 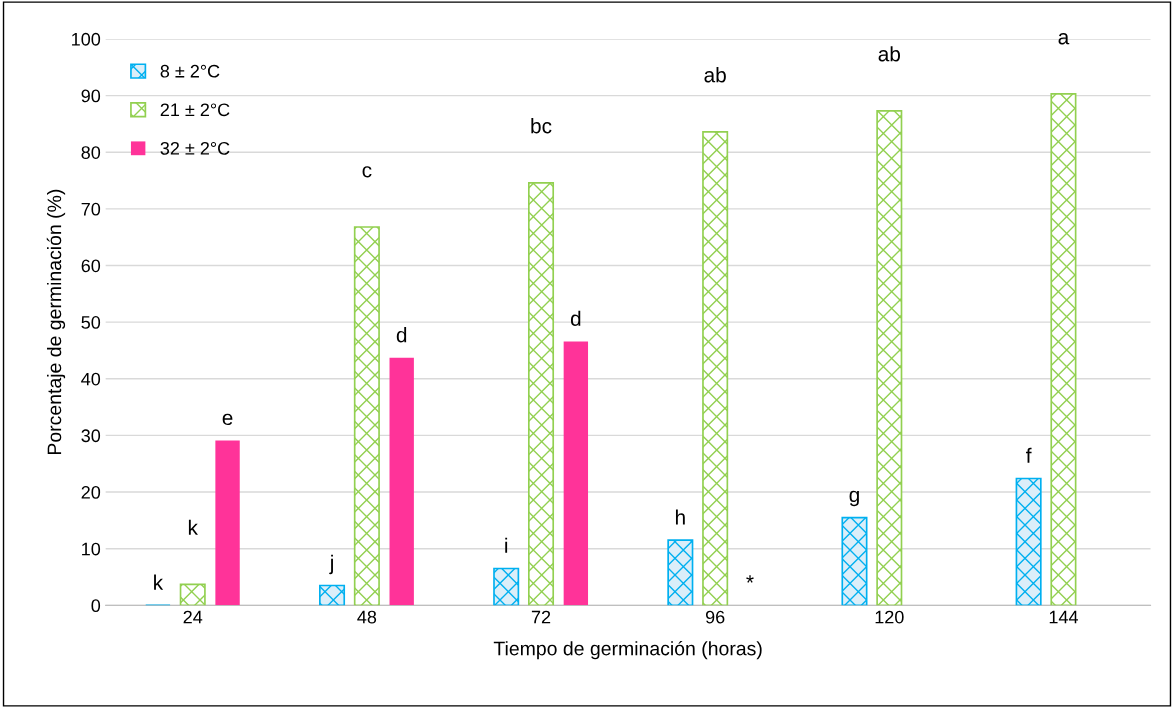 What do you see at coordinates (541, 126) in the screenshot?
I see `annotation: bc` at bounding box center [541, 126].